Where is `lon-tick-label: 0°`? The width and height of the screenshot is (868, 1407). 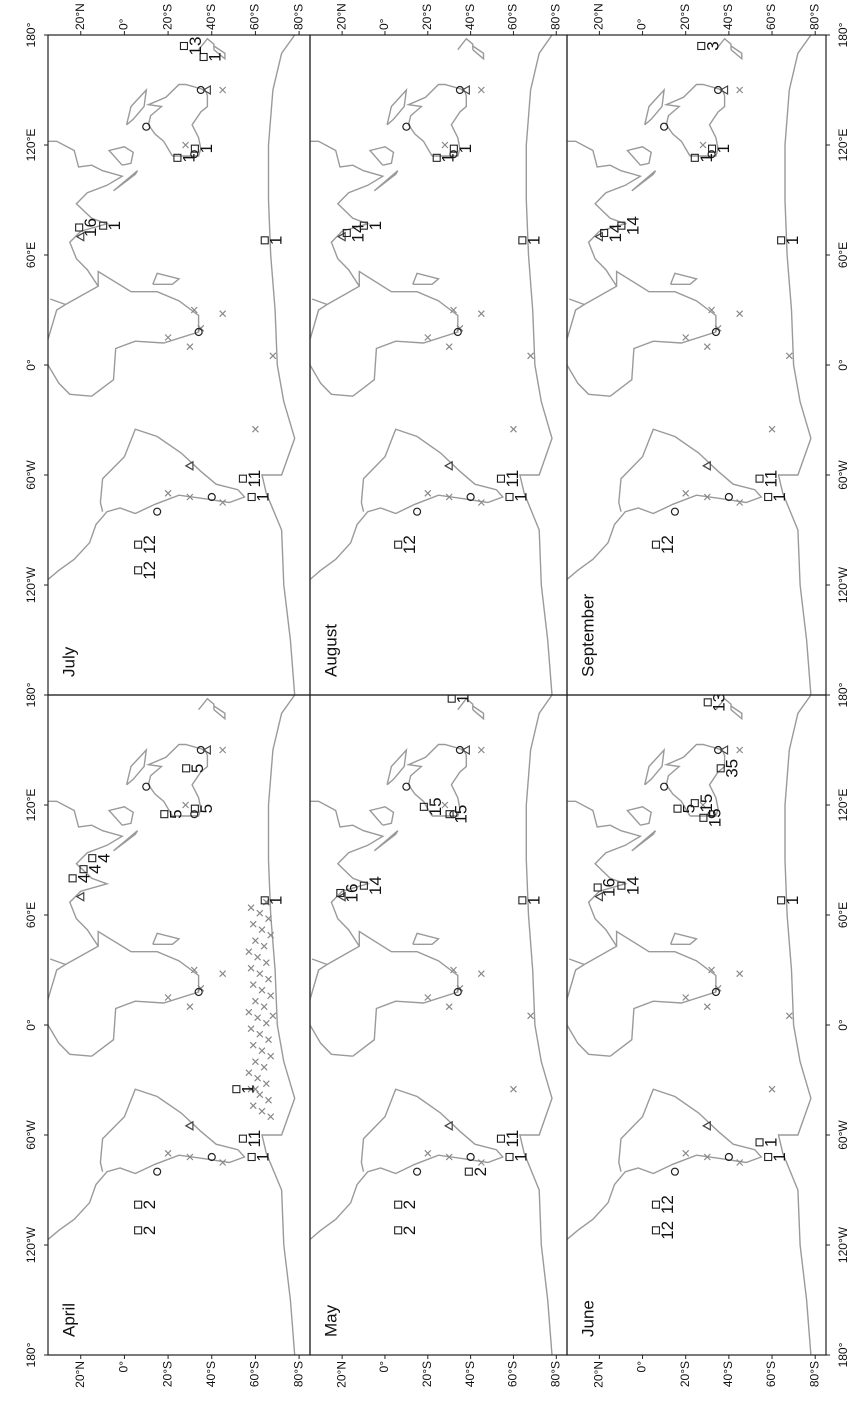
lon-tick-label: 0° is located at coordinates (843, 1025).